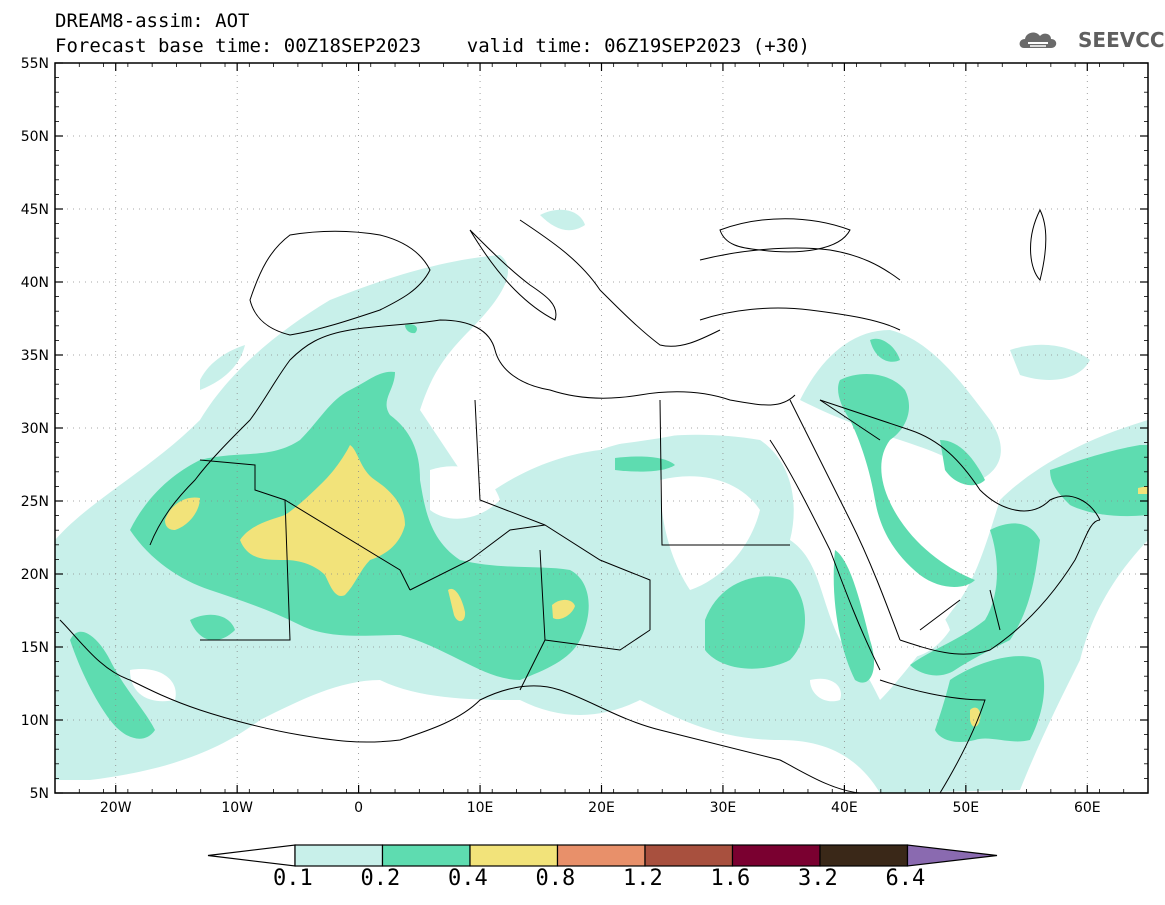  I want to click on colorbar-level-label: 0.1, so click(293, 878).